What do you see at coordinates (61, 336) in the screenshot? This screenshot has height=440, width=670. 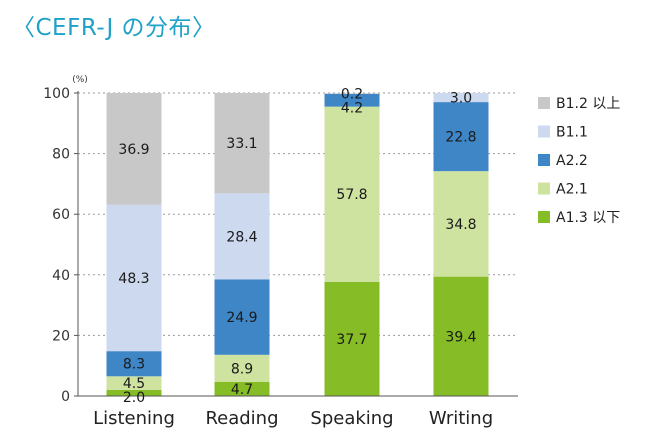 I see `y-tick-label: 20` at bounding box center [61, 336].